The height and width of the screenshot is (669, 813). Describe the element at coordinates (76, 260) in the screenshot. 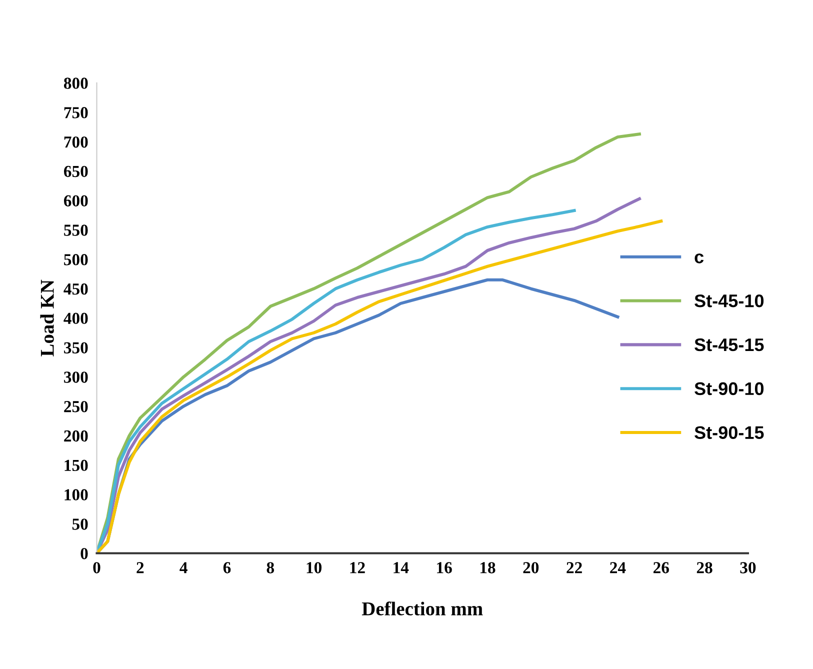

I see `y-tick-label: 500` at that location.